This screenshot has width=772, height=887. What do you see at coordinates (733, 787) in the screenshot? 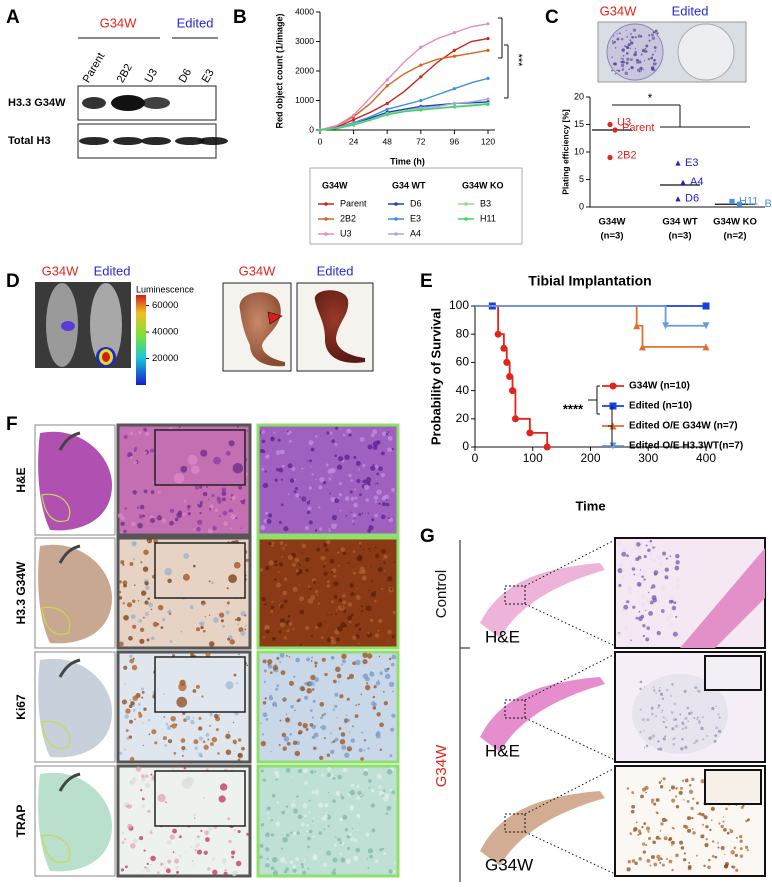
I see `inset` at bounding box center [733, 787].